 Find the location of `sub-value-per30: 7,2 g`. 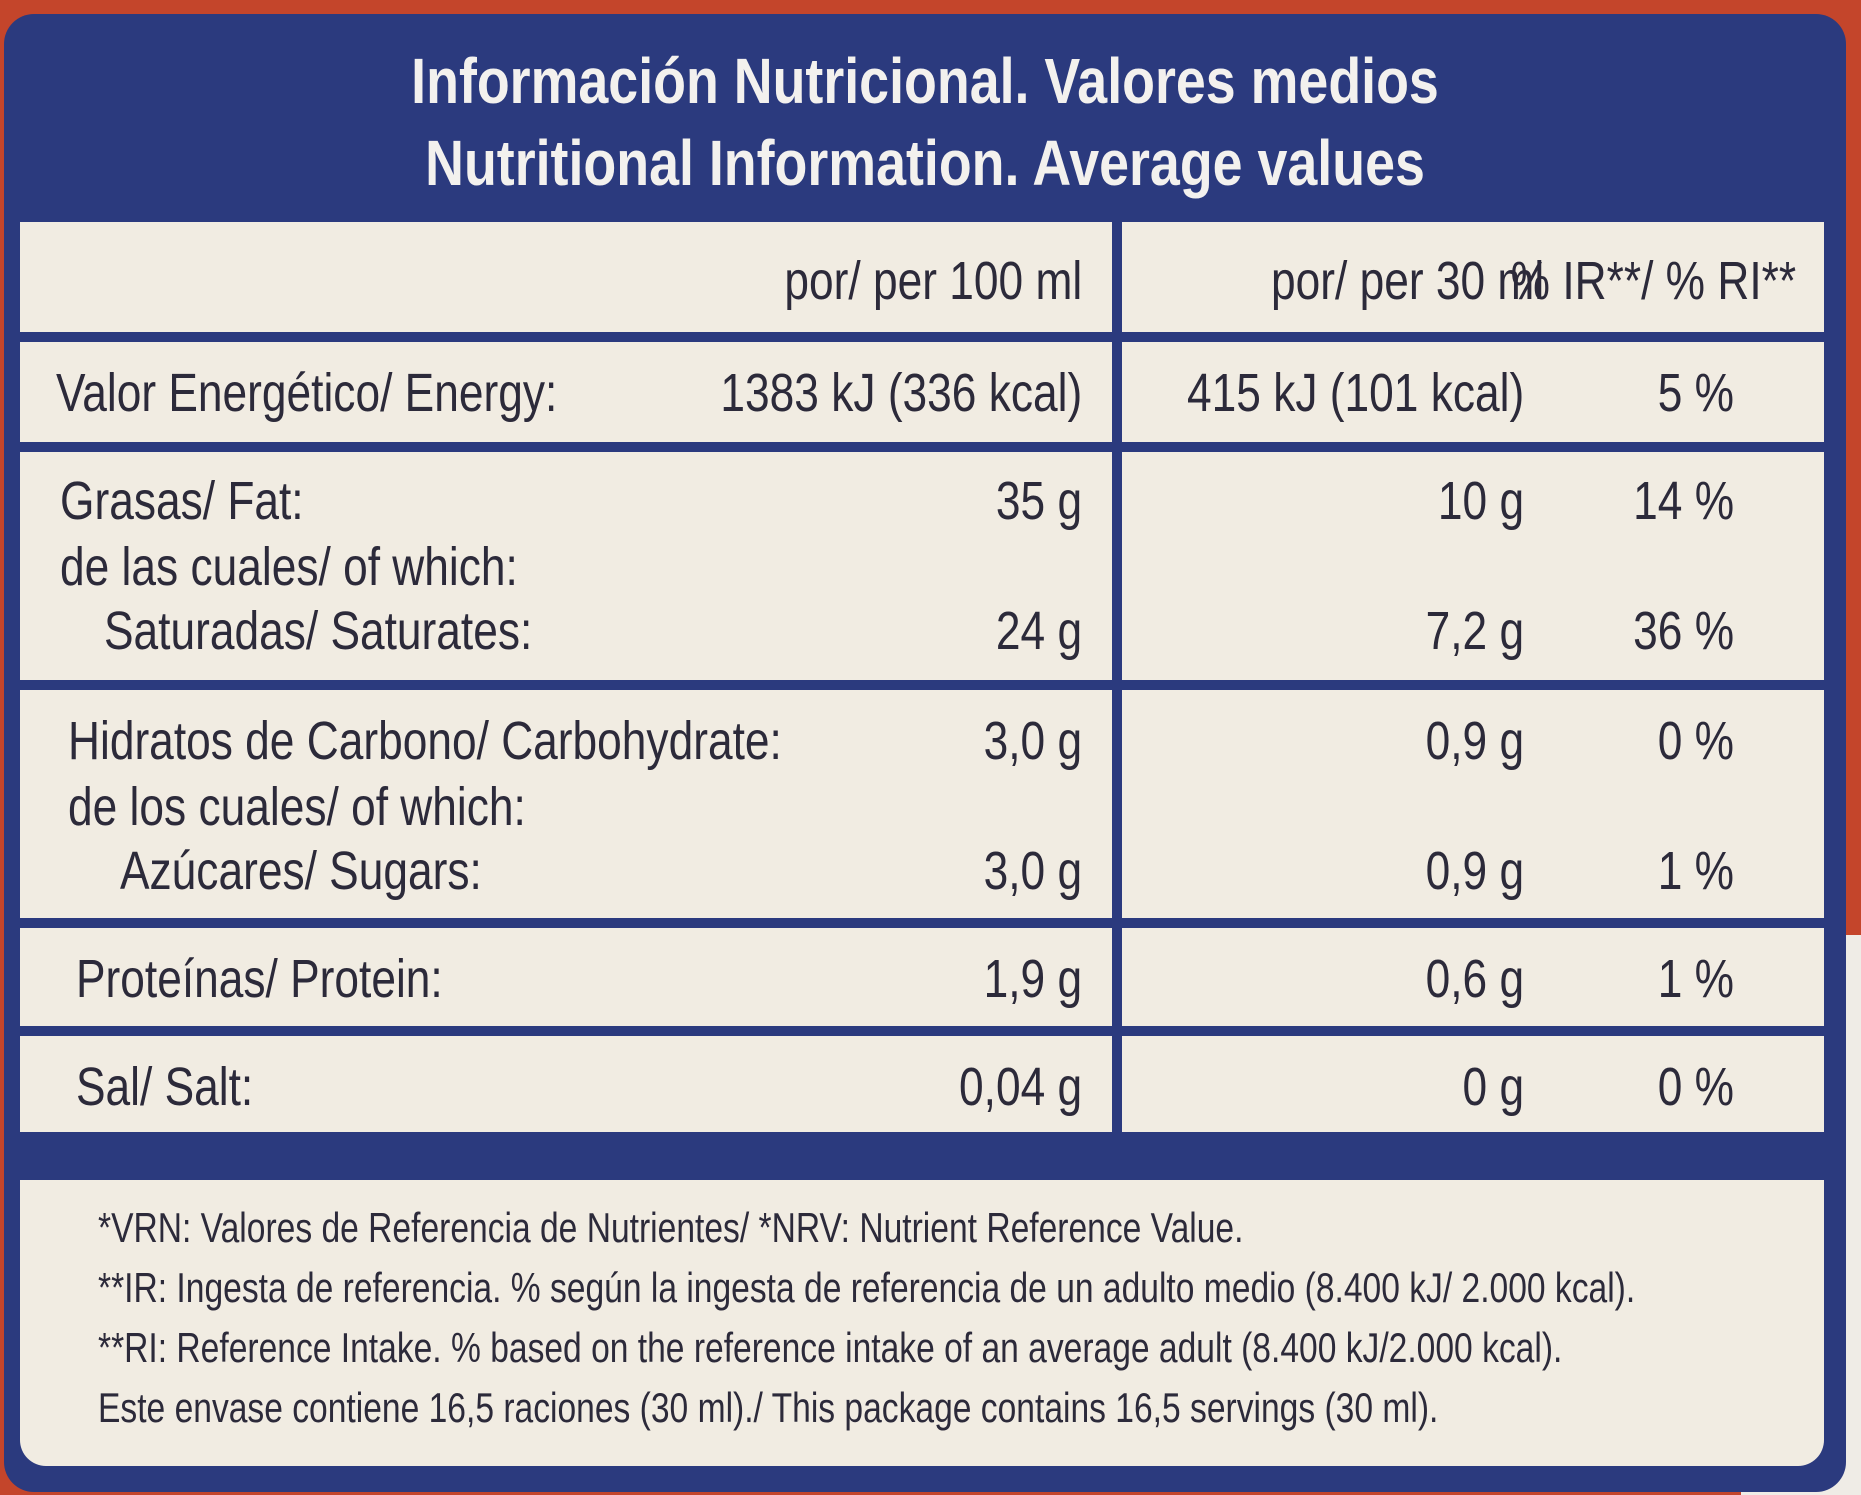

sub-value-per30: 7,2 g is located at coordinates (1474, 631).